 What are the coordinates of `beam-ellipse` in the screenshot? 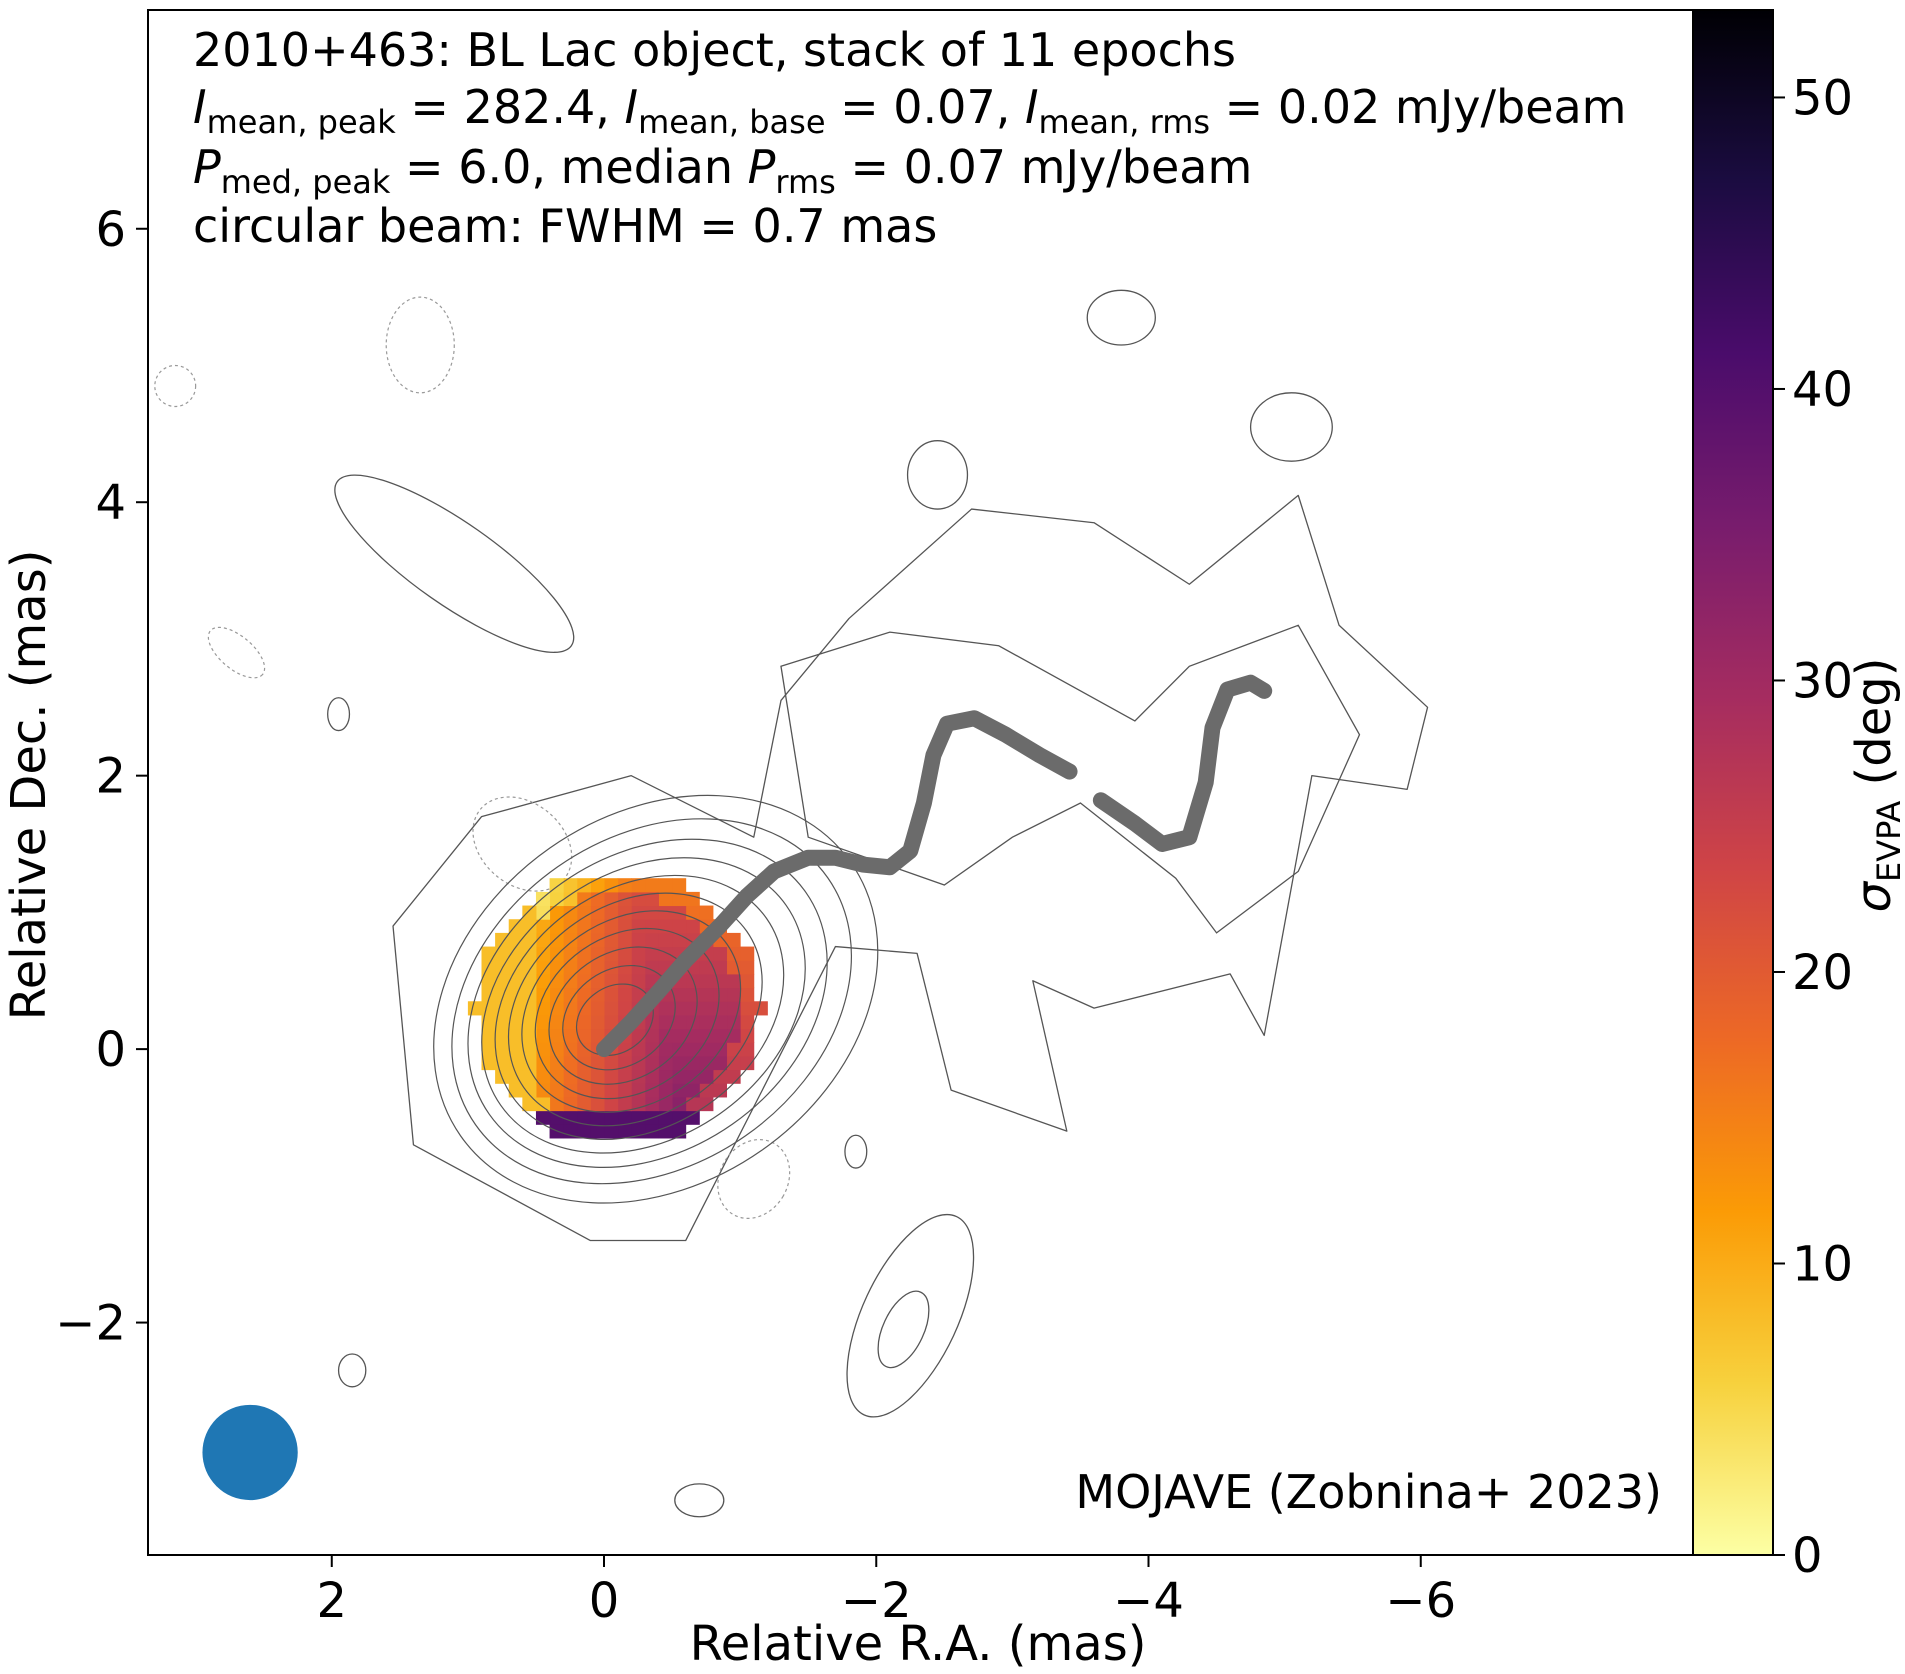 It's located at (250, 1452).